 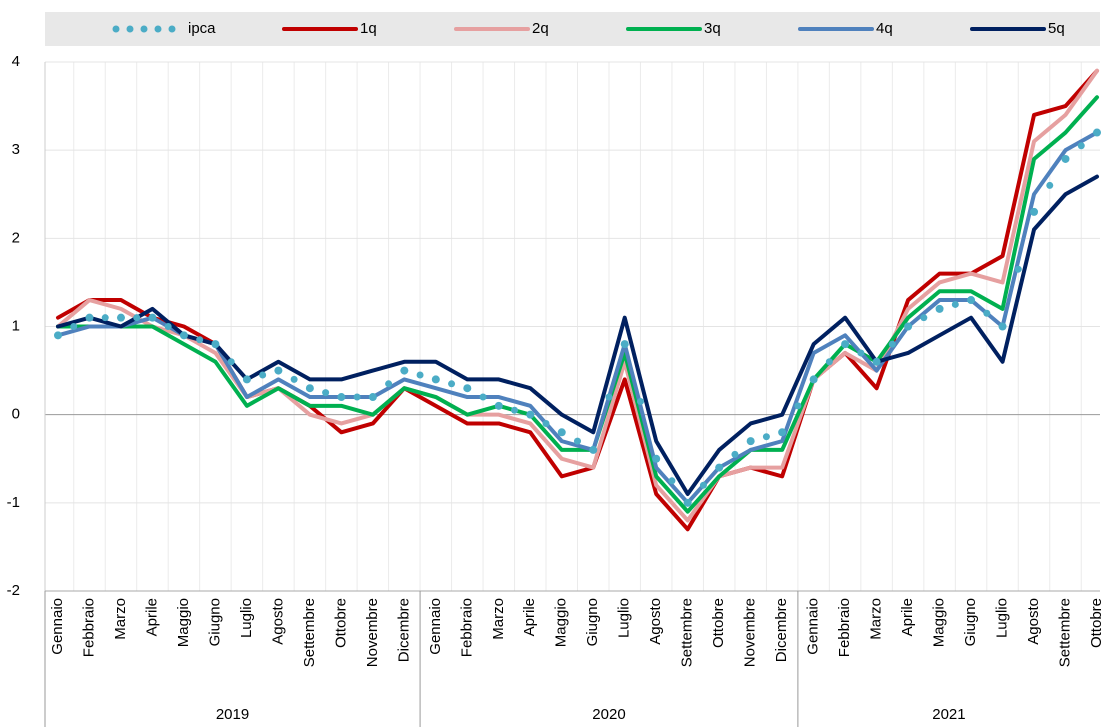 I want to click on legend-label: ipca, so click(x=202, y=28).